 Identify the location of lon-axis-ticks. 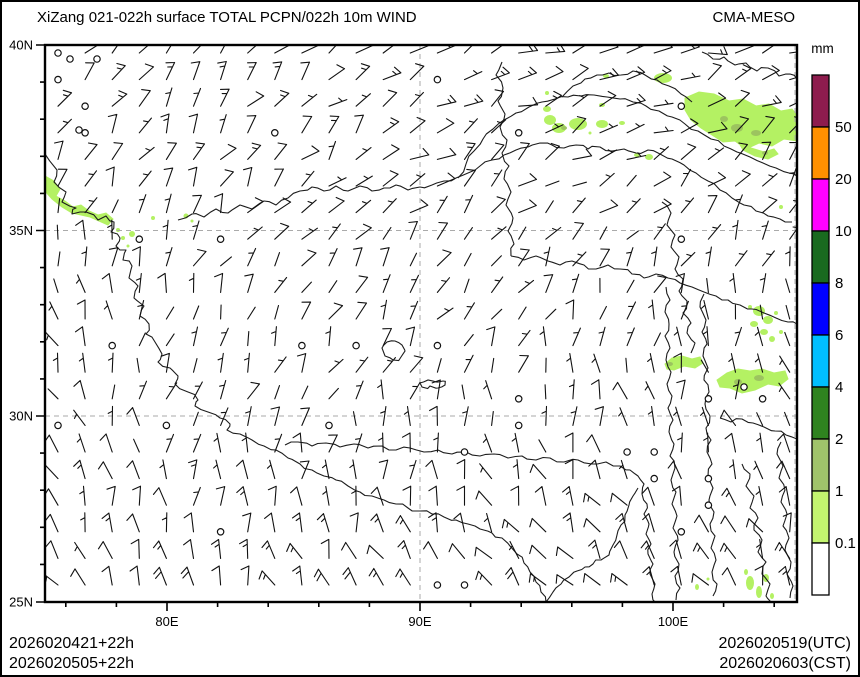
(420, 606).